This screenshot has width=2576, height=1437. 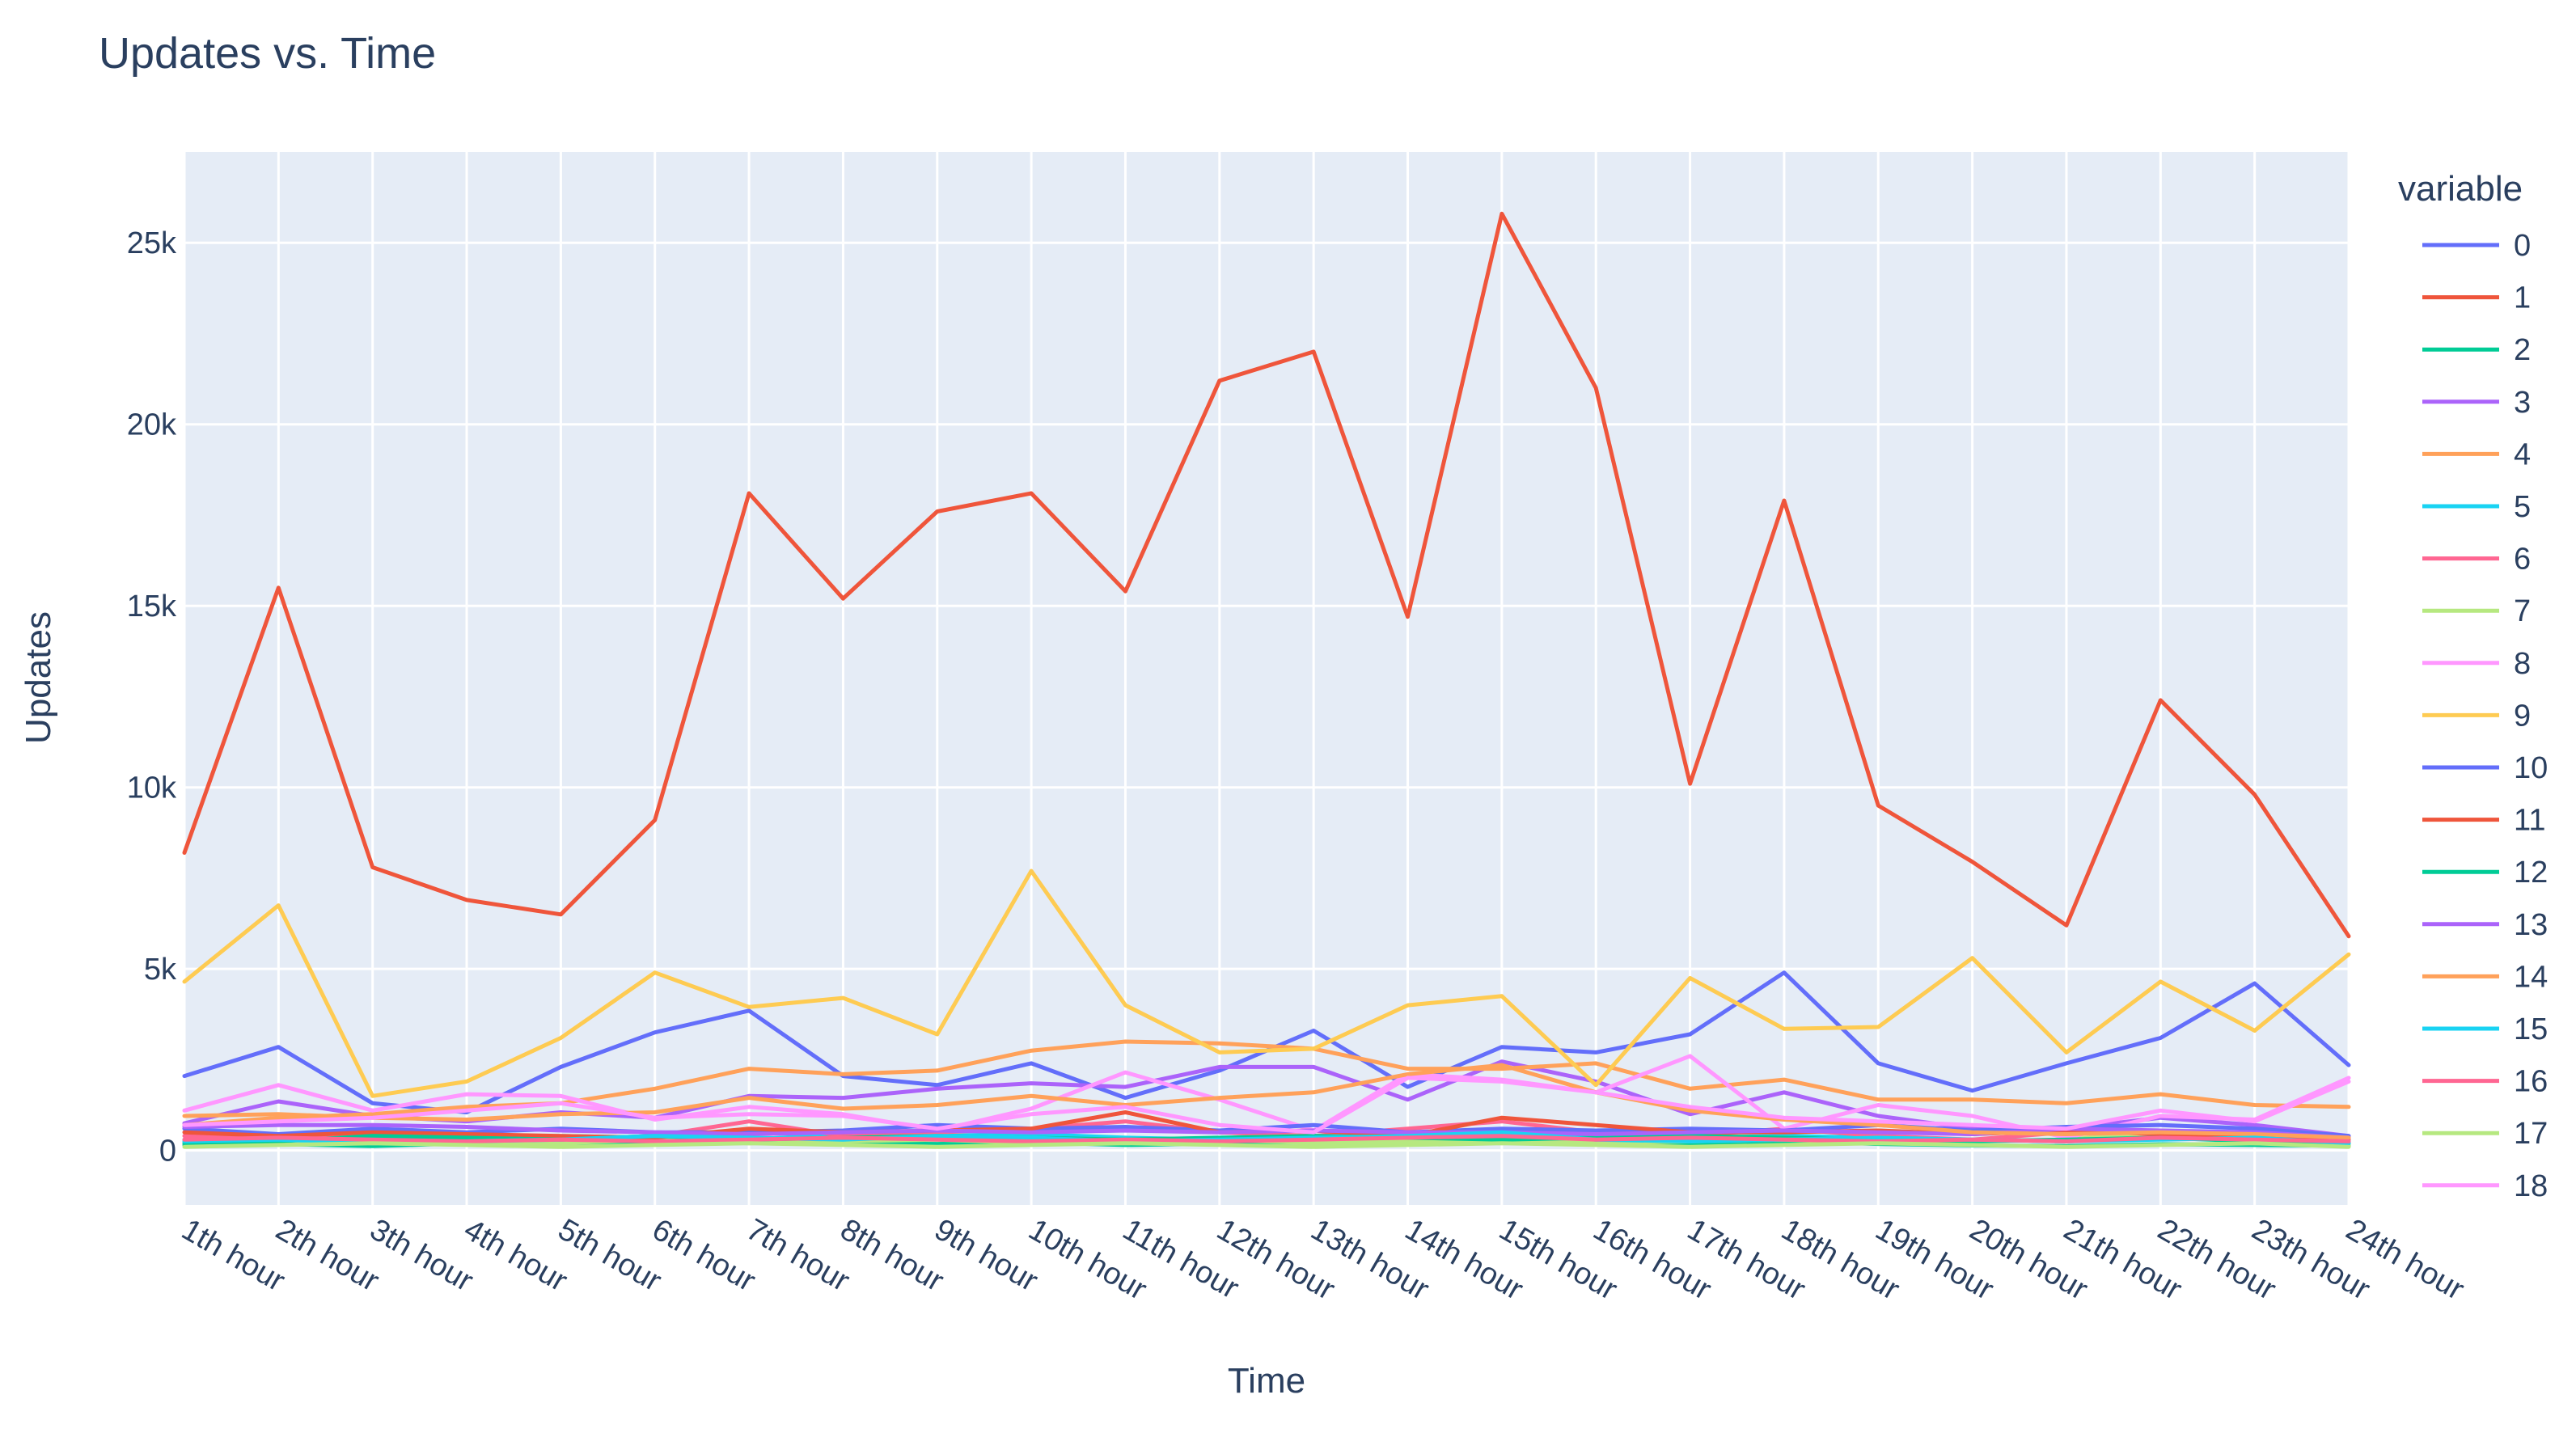 I want to click on y-tick-label: 15k, so click(x=152, y=606).